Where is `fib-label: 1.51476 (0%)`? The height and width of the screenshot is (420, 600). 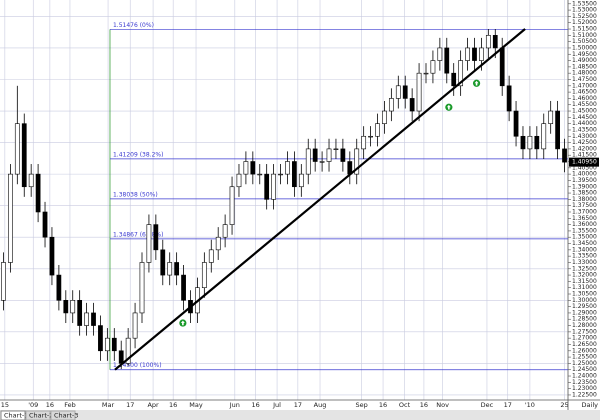 fib-label: 1.51476 (0%) is located at coordinates (133, 25).